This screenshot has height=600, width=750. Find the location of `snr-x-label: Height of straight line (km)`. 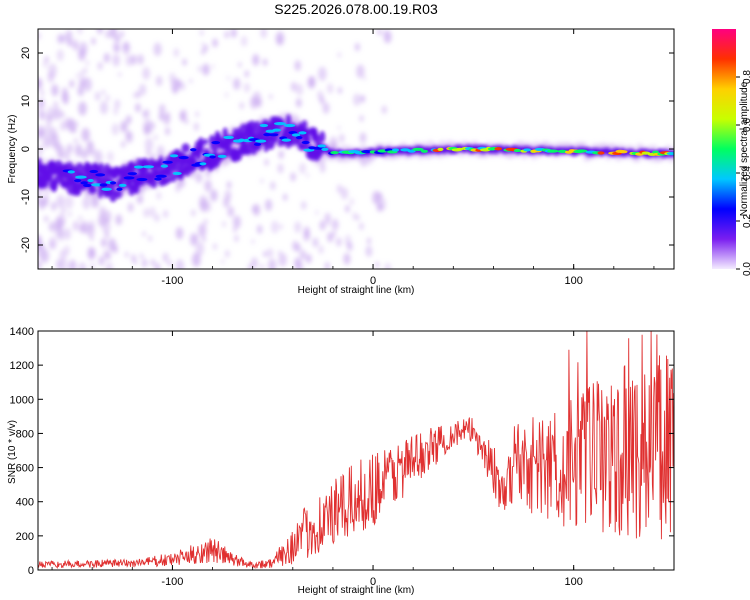

snr-x-label: Height of straight line (km) is located at coordinates (356, 590).